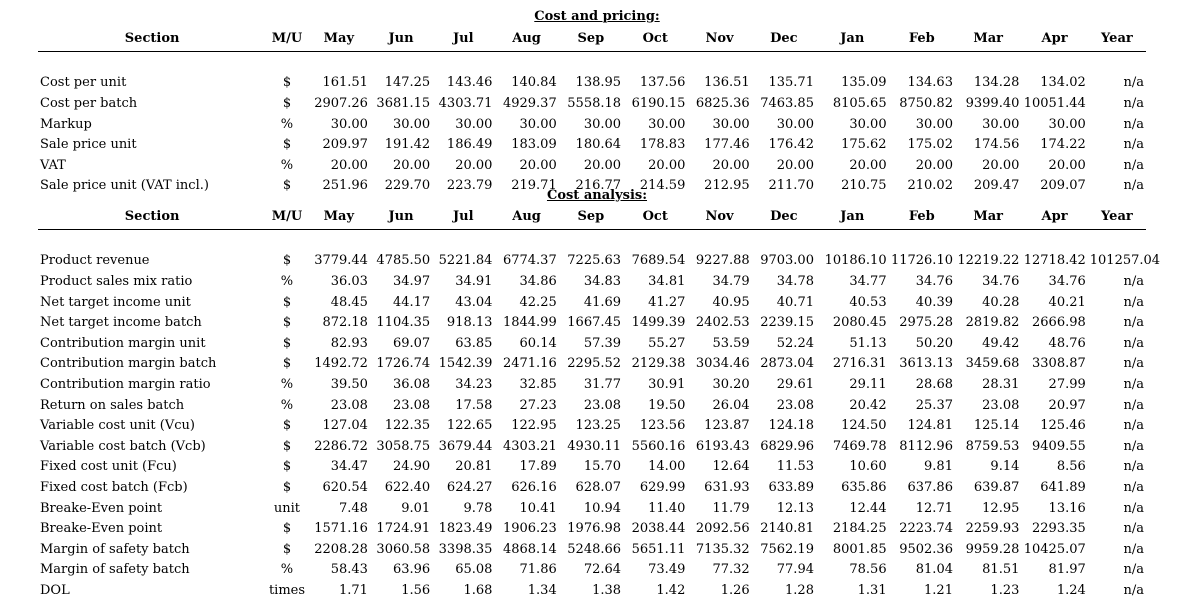 The width and height of the screenshot is (1194, 602). What do you see at coordinates (859, 446) in the screenshot?
I see `value-cell: 7469.78` at bounding box center [859, 446].